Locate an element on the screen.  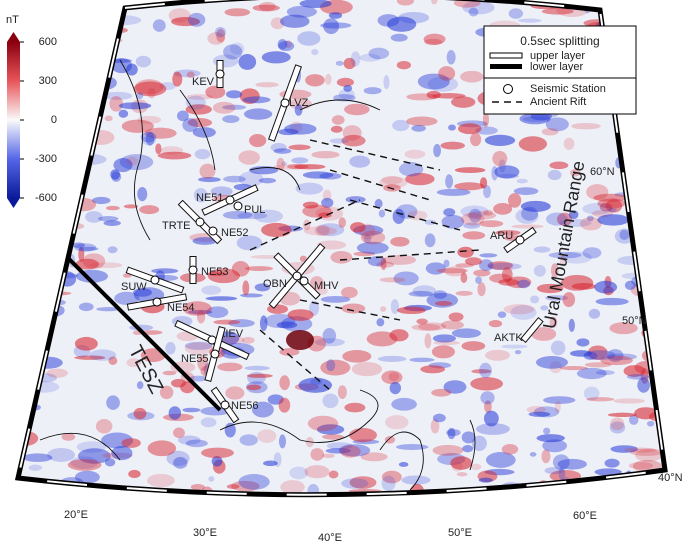
station-label: NE53 is located at coordinates (215, 272).